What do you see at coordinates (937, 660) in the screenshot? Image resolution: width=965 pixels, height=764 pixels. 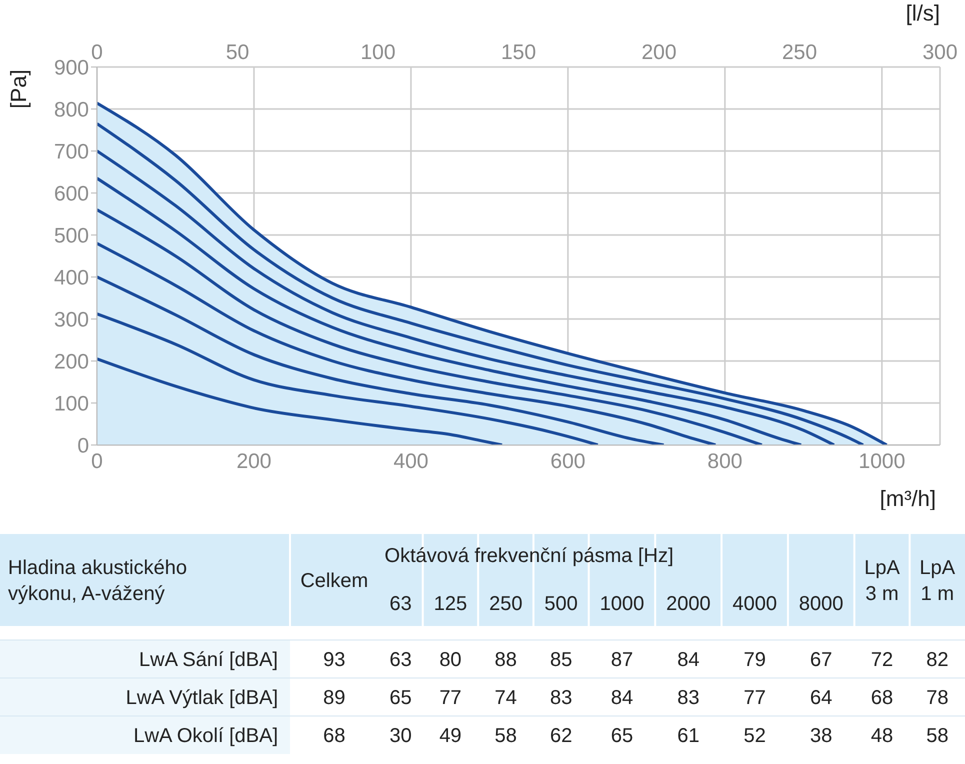 I see `data-label: 82` at bounding box center [937, 660].